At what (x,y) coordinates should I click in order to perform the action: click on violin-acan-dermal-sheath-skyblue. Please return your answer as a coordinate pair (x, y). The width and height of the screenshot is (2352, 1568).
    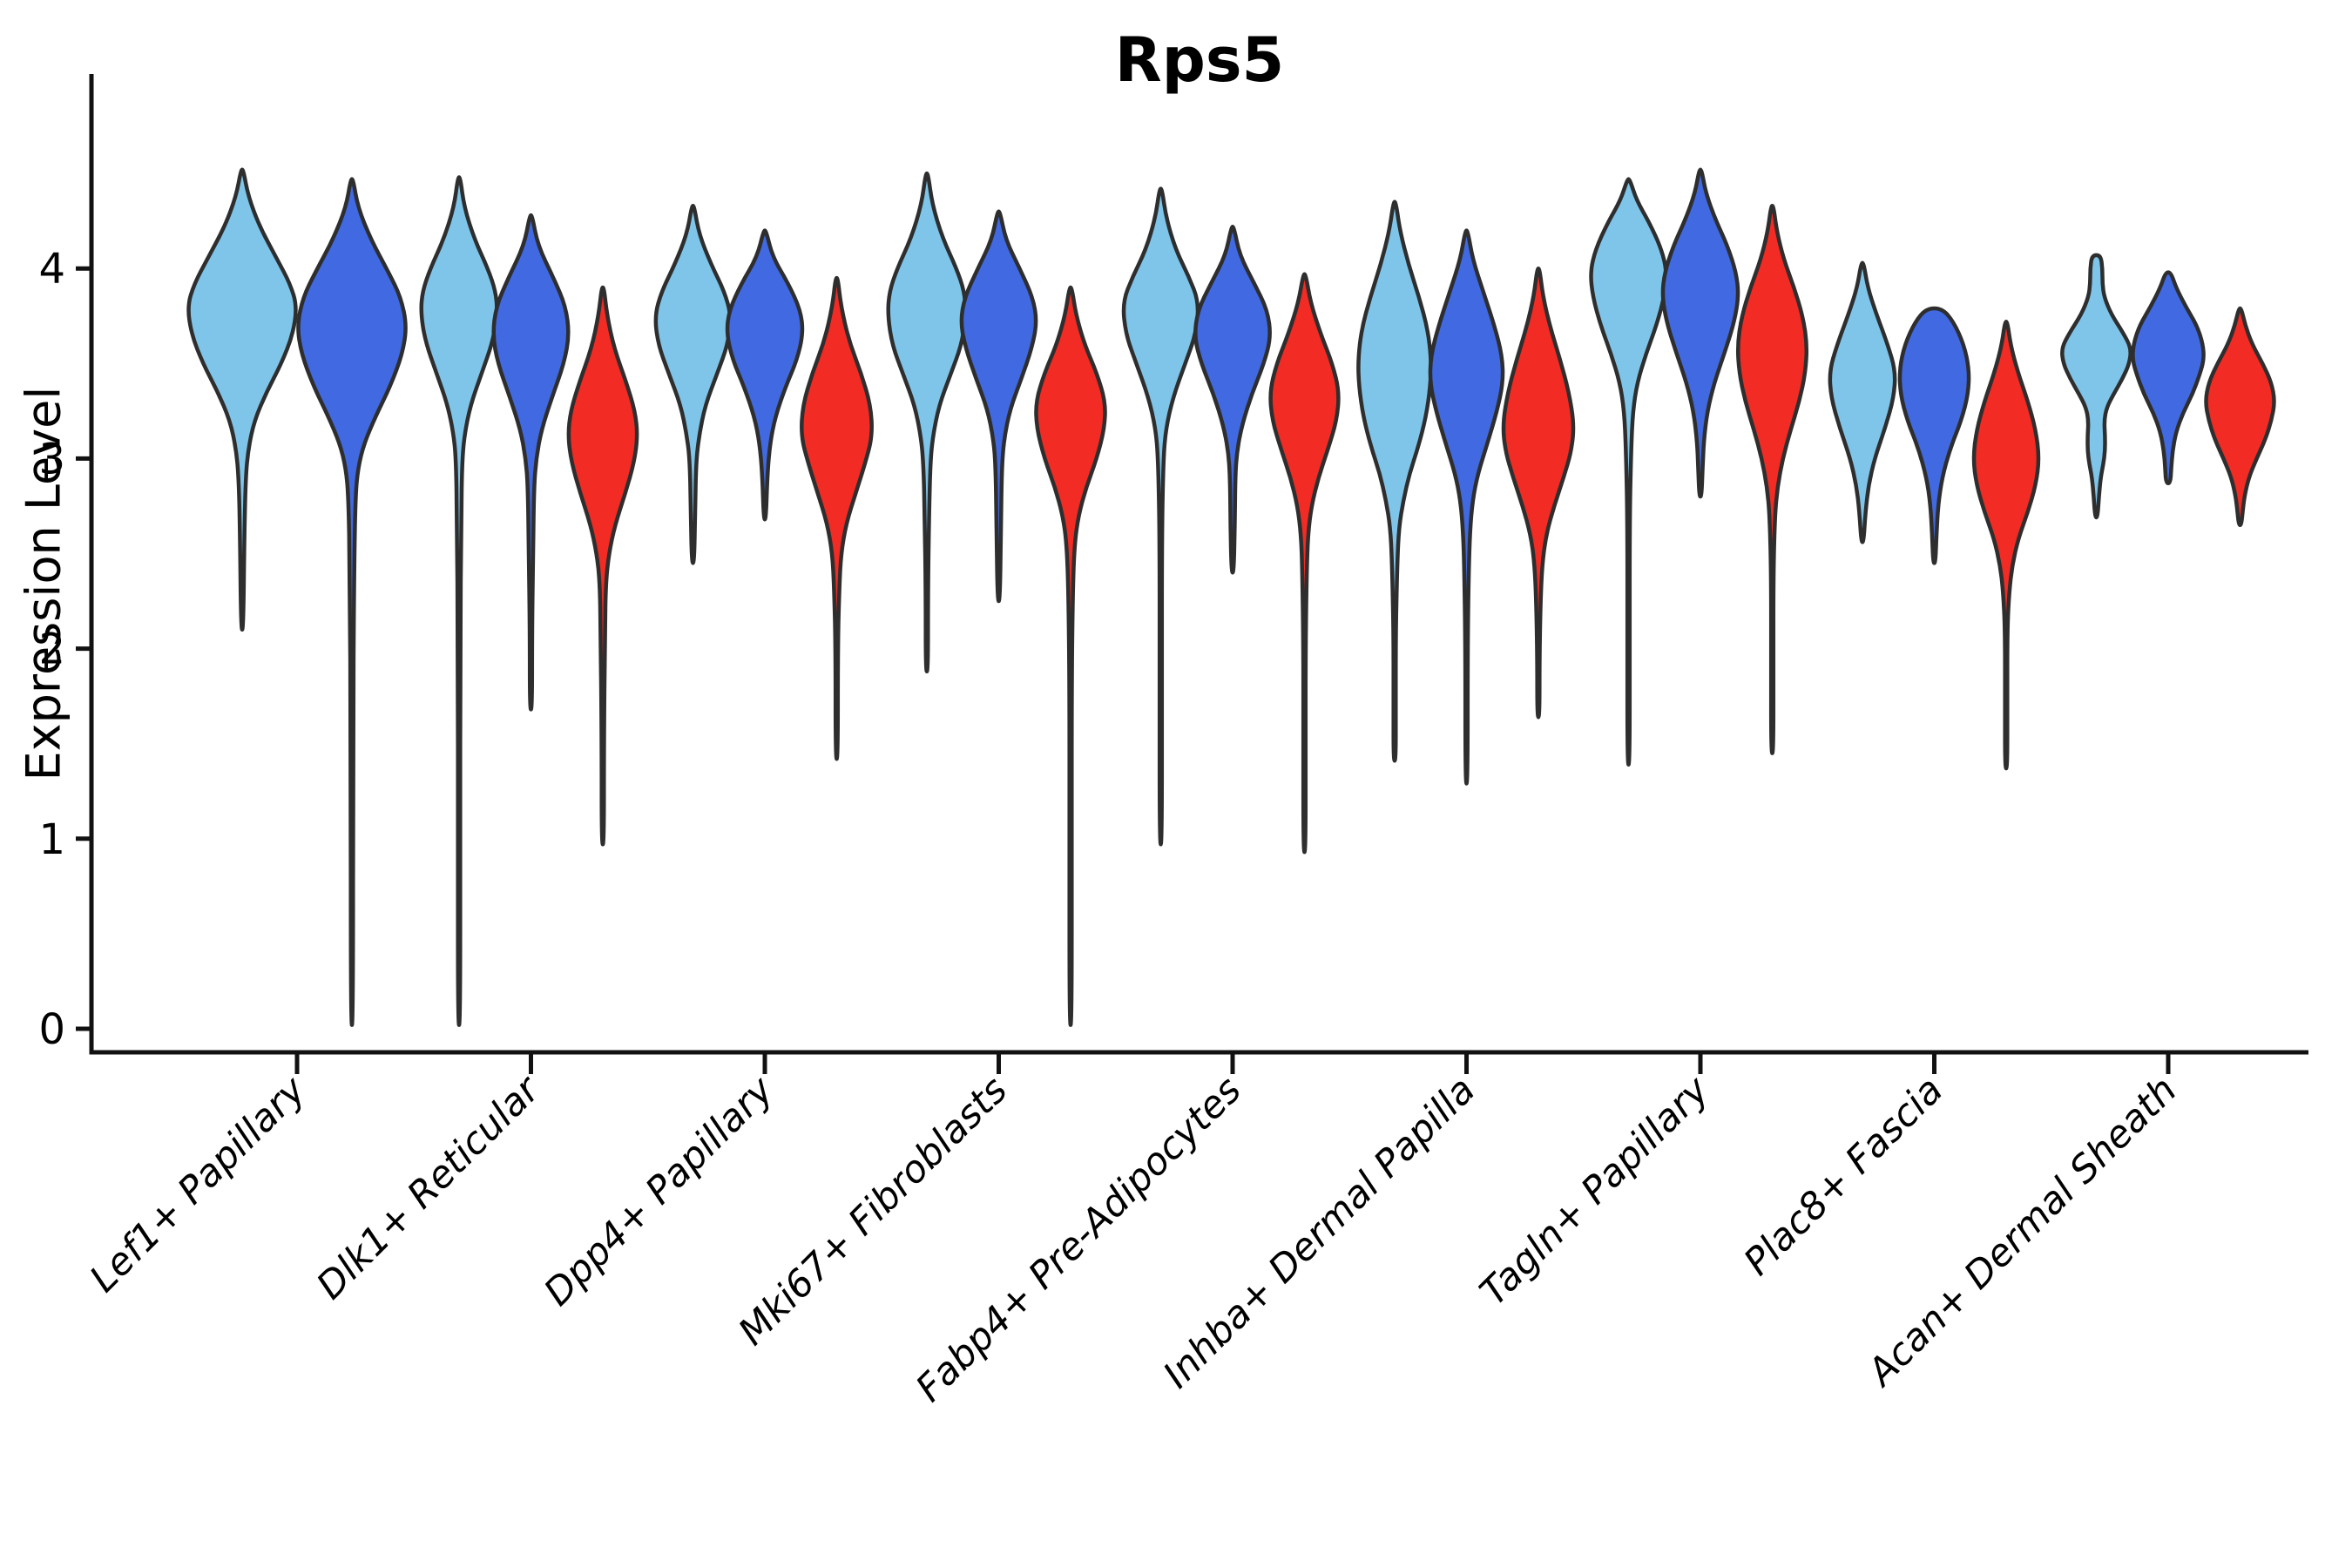
    Looking at the image, I should click on (2096, 386).